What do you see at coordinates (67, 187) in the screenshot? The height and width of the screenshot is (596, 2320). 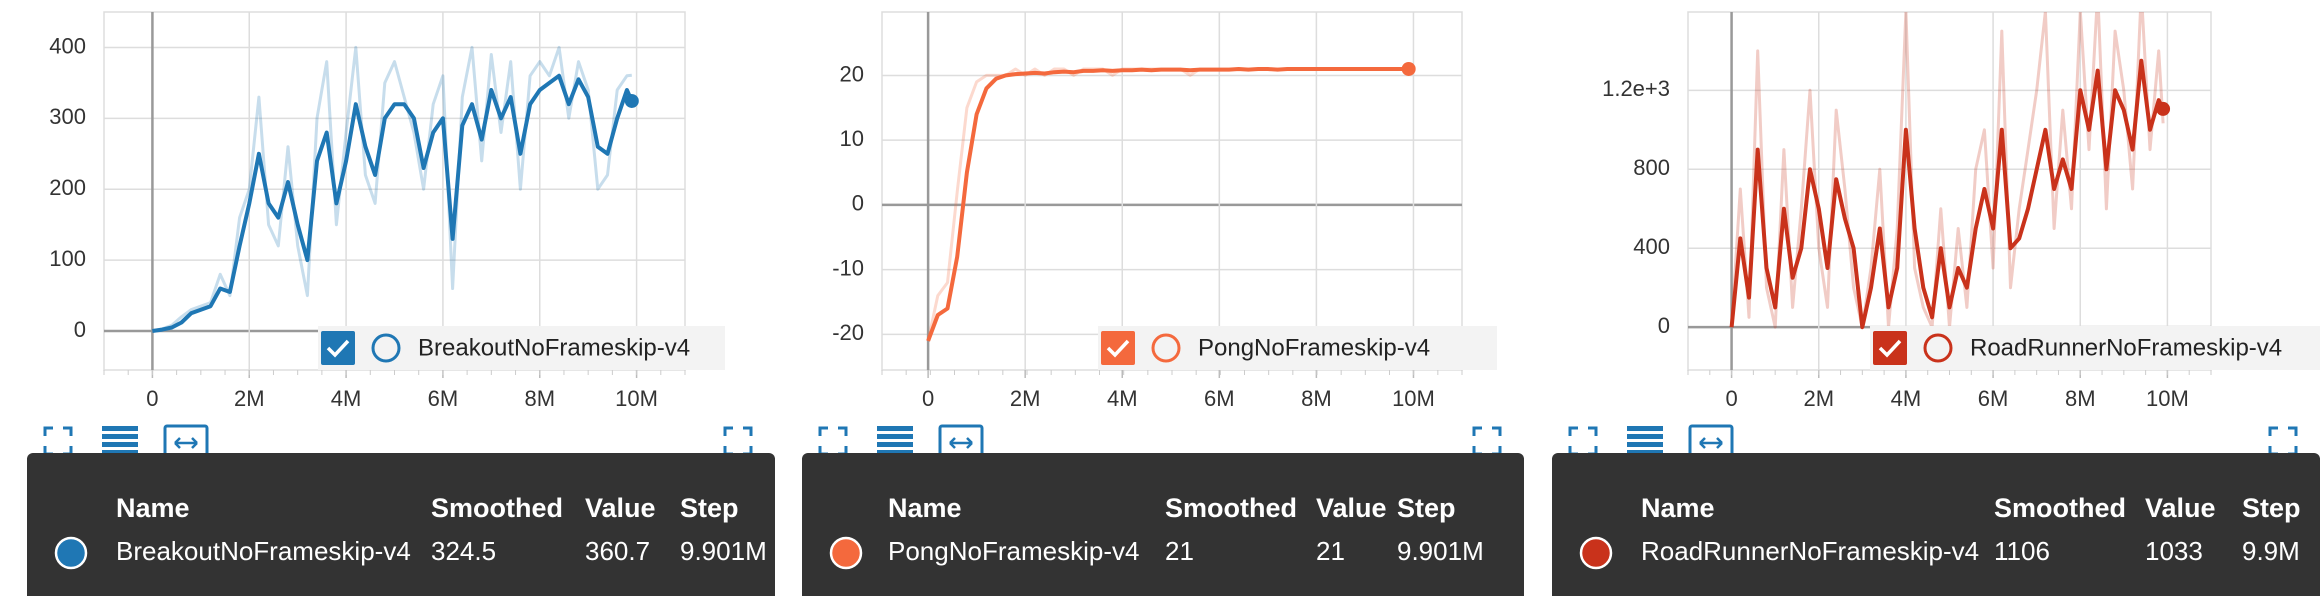 I see `y-tick-label: 200` at bounding box center [67, 187].